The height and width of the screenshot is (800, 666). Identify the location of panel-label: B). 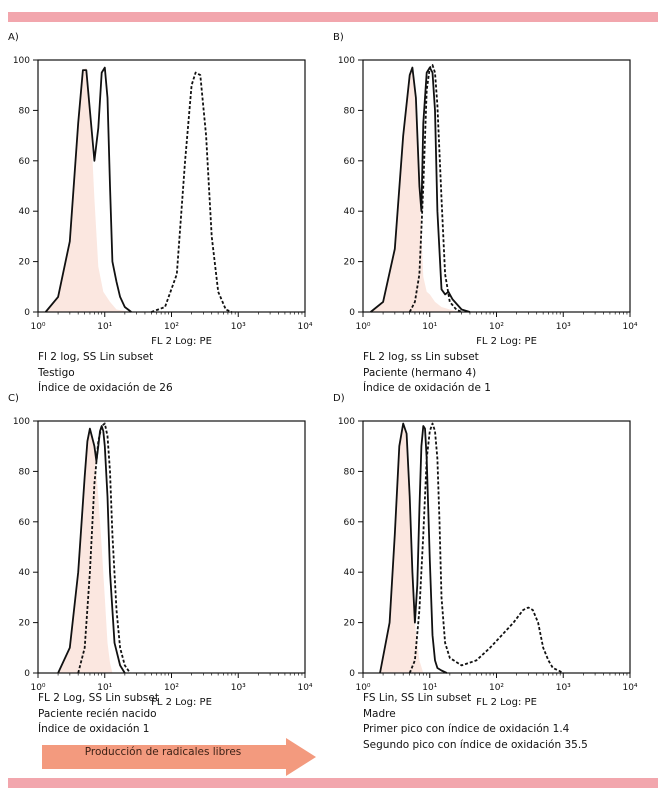
(338, 37).